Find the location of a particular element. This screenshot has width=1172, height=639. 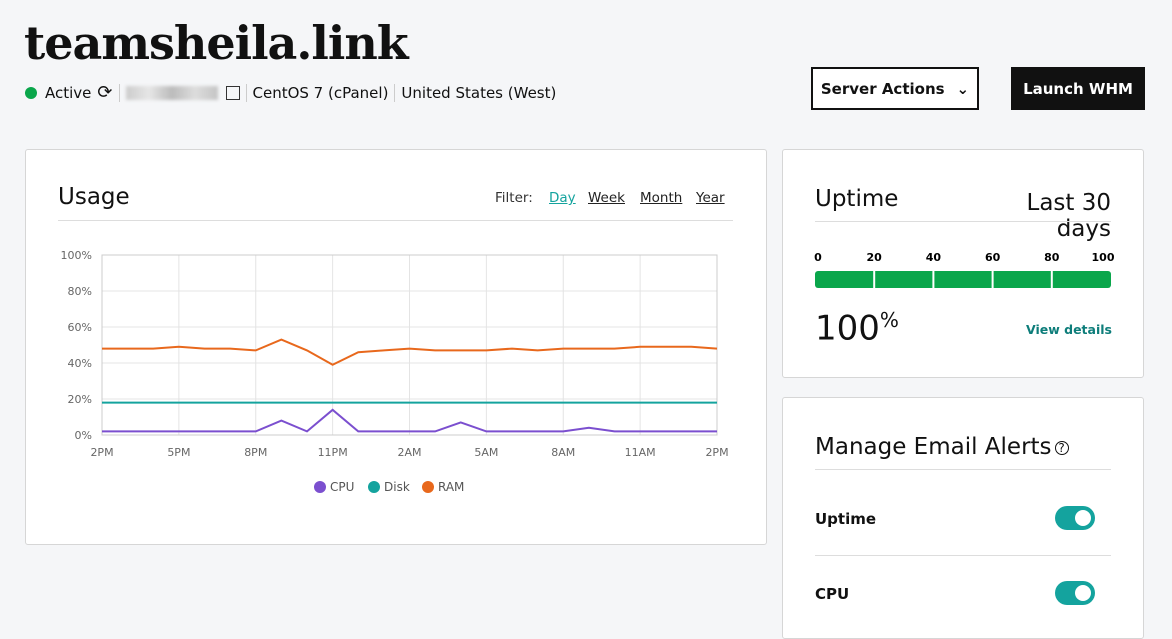

x-tick-label: 11PM is located at coordinates (333, 452).